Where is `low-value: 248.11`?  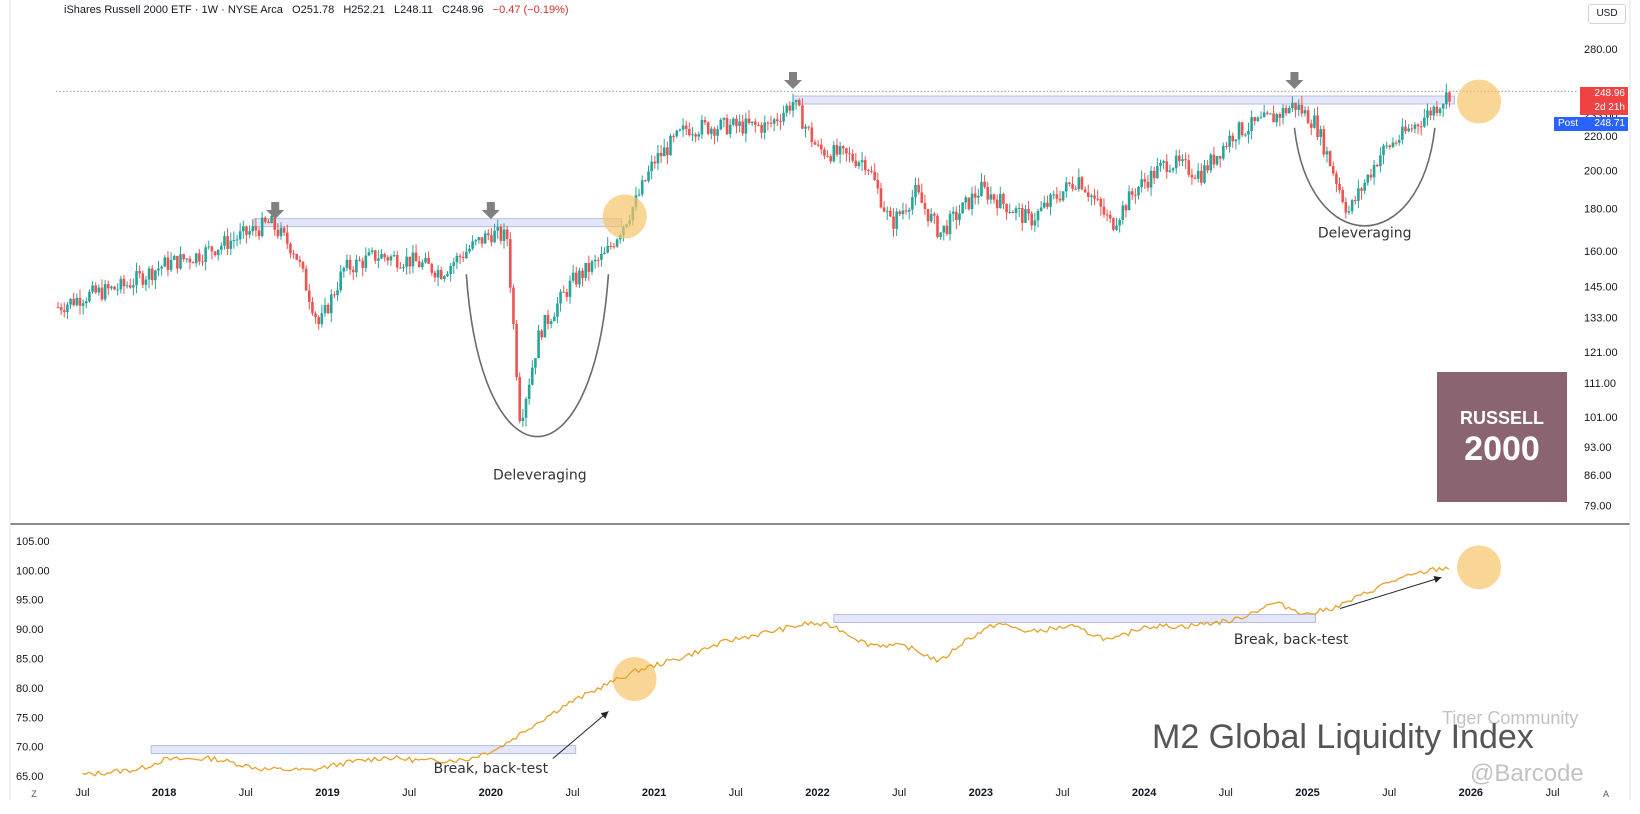
low-value: 248.11 is located at coordinates (416, 10).